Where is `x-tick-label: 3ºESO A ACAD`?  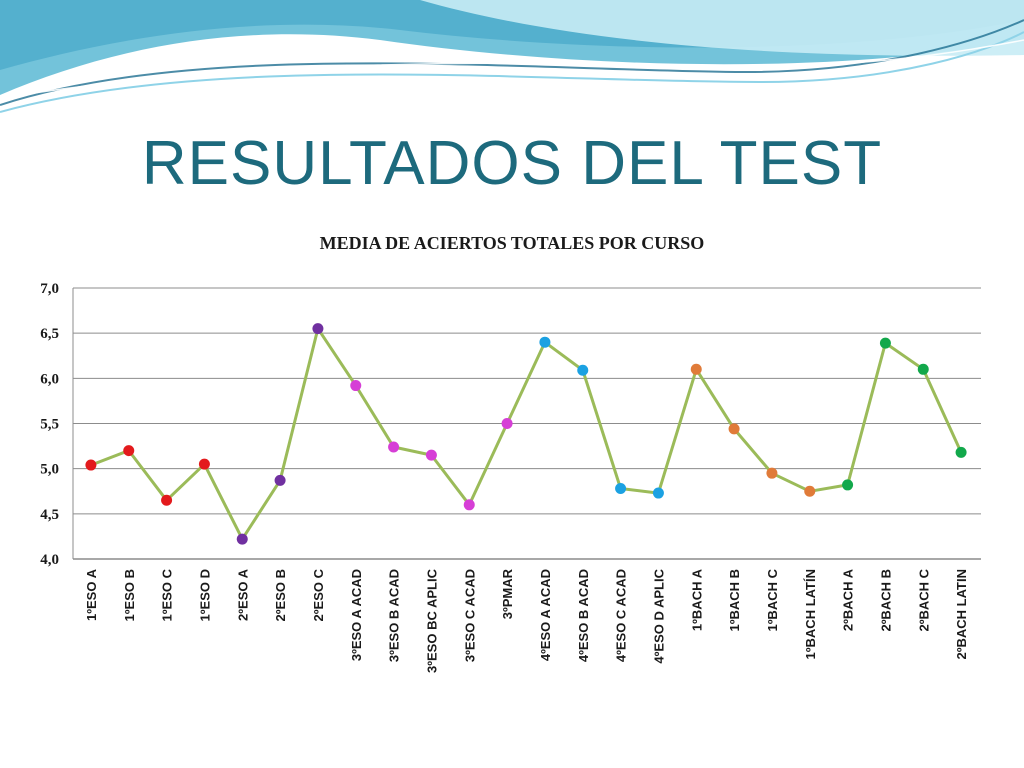 x-tick-label: 3ºESO A ACAD is located at coordinates (356, 615).